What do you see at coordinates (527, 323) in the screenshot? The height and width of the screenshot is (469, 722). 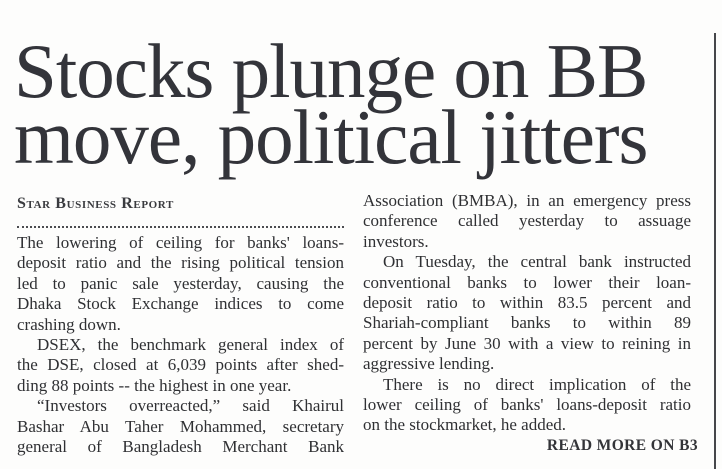 I see `text-line: Shariah-compliant banks to within 89` at bounding box center [527, 323].